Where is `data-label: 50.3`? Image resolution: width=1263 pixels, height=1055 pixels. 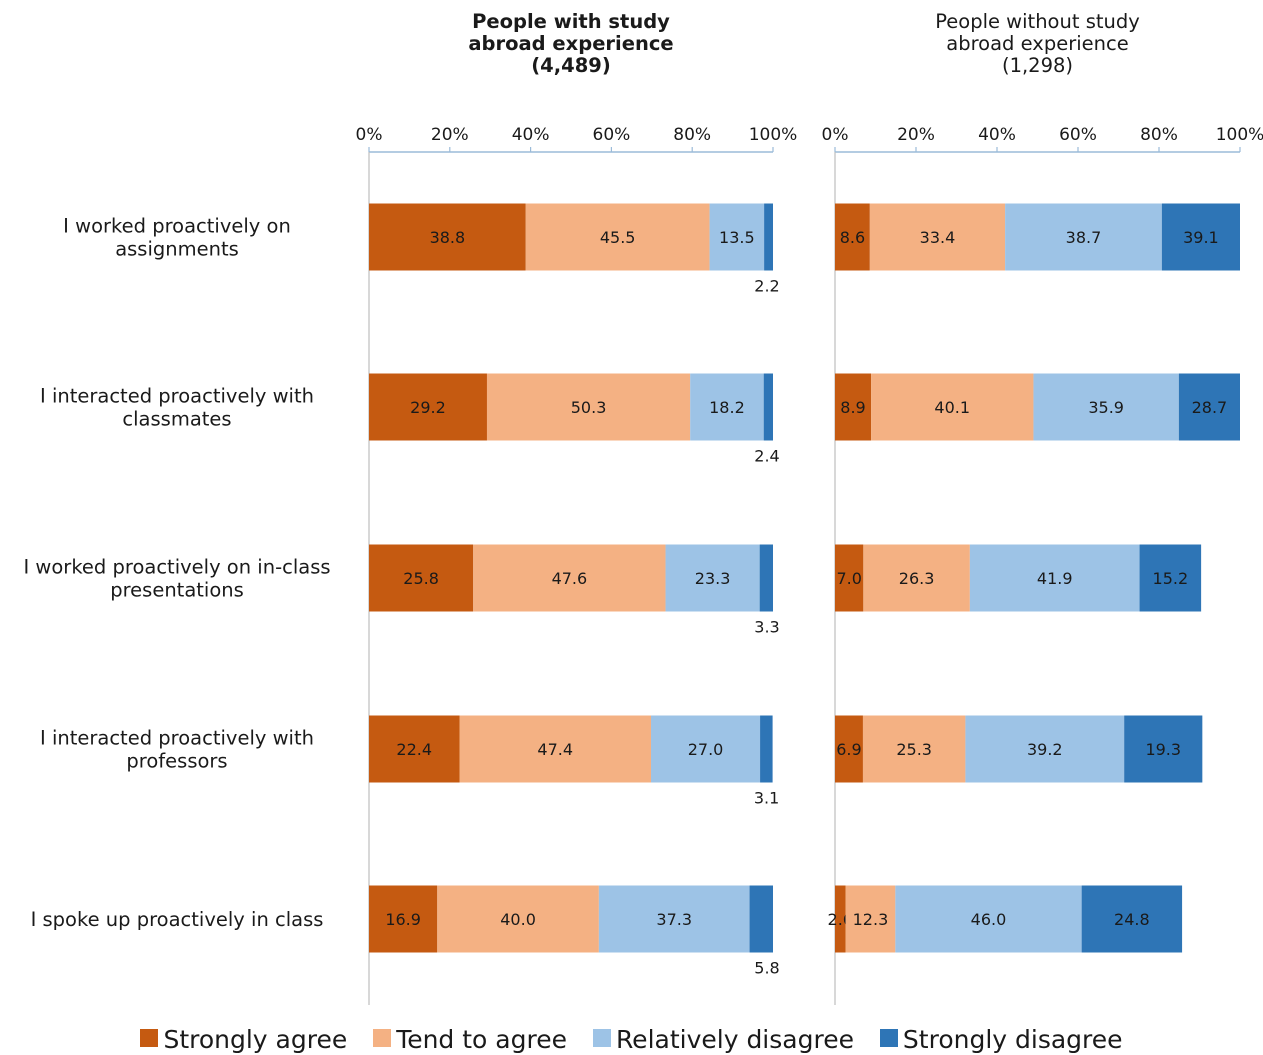
data-label: 50.3 is located at coordinates (589, 407).